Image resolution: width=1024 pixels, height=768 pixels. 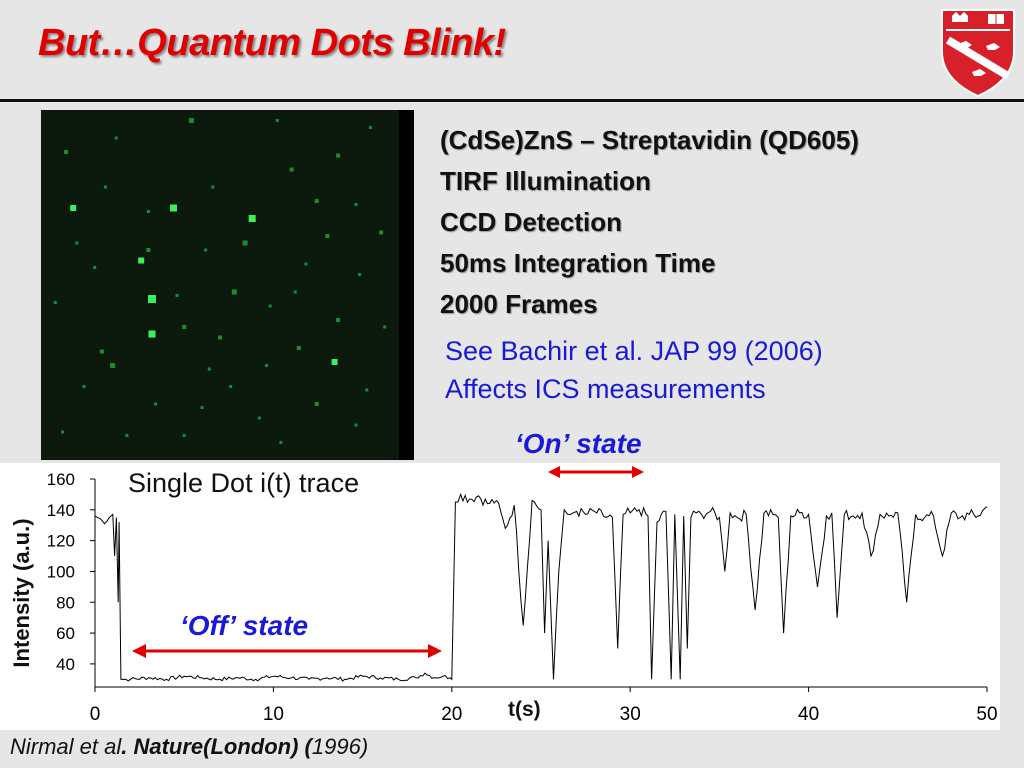 What do you see at coordinates (95, 714) in the screenshot?
I see `x-tick-label: 0` at bounding box center [95, 714].